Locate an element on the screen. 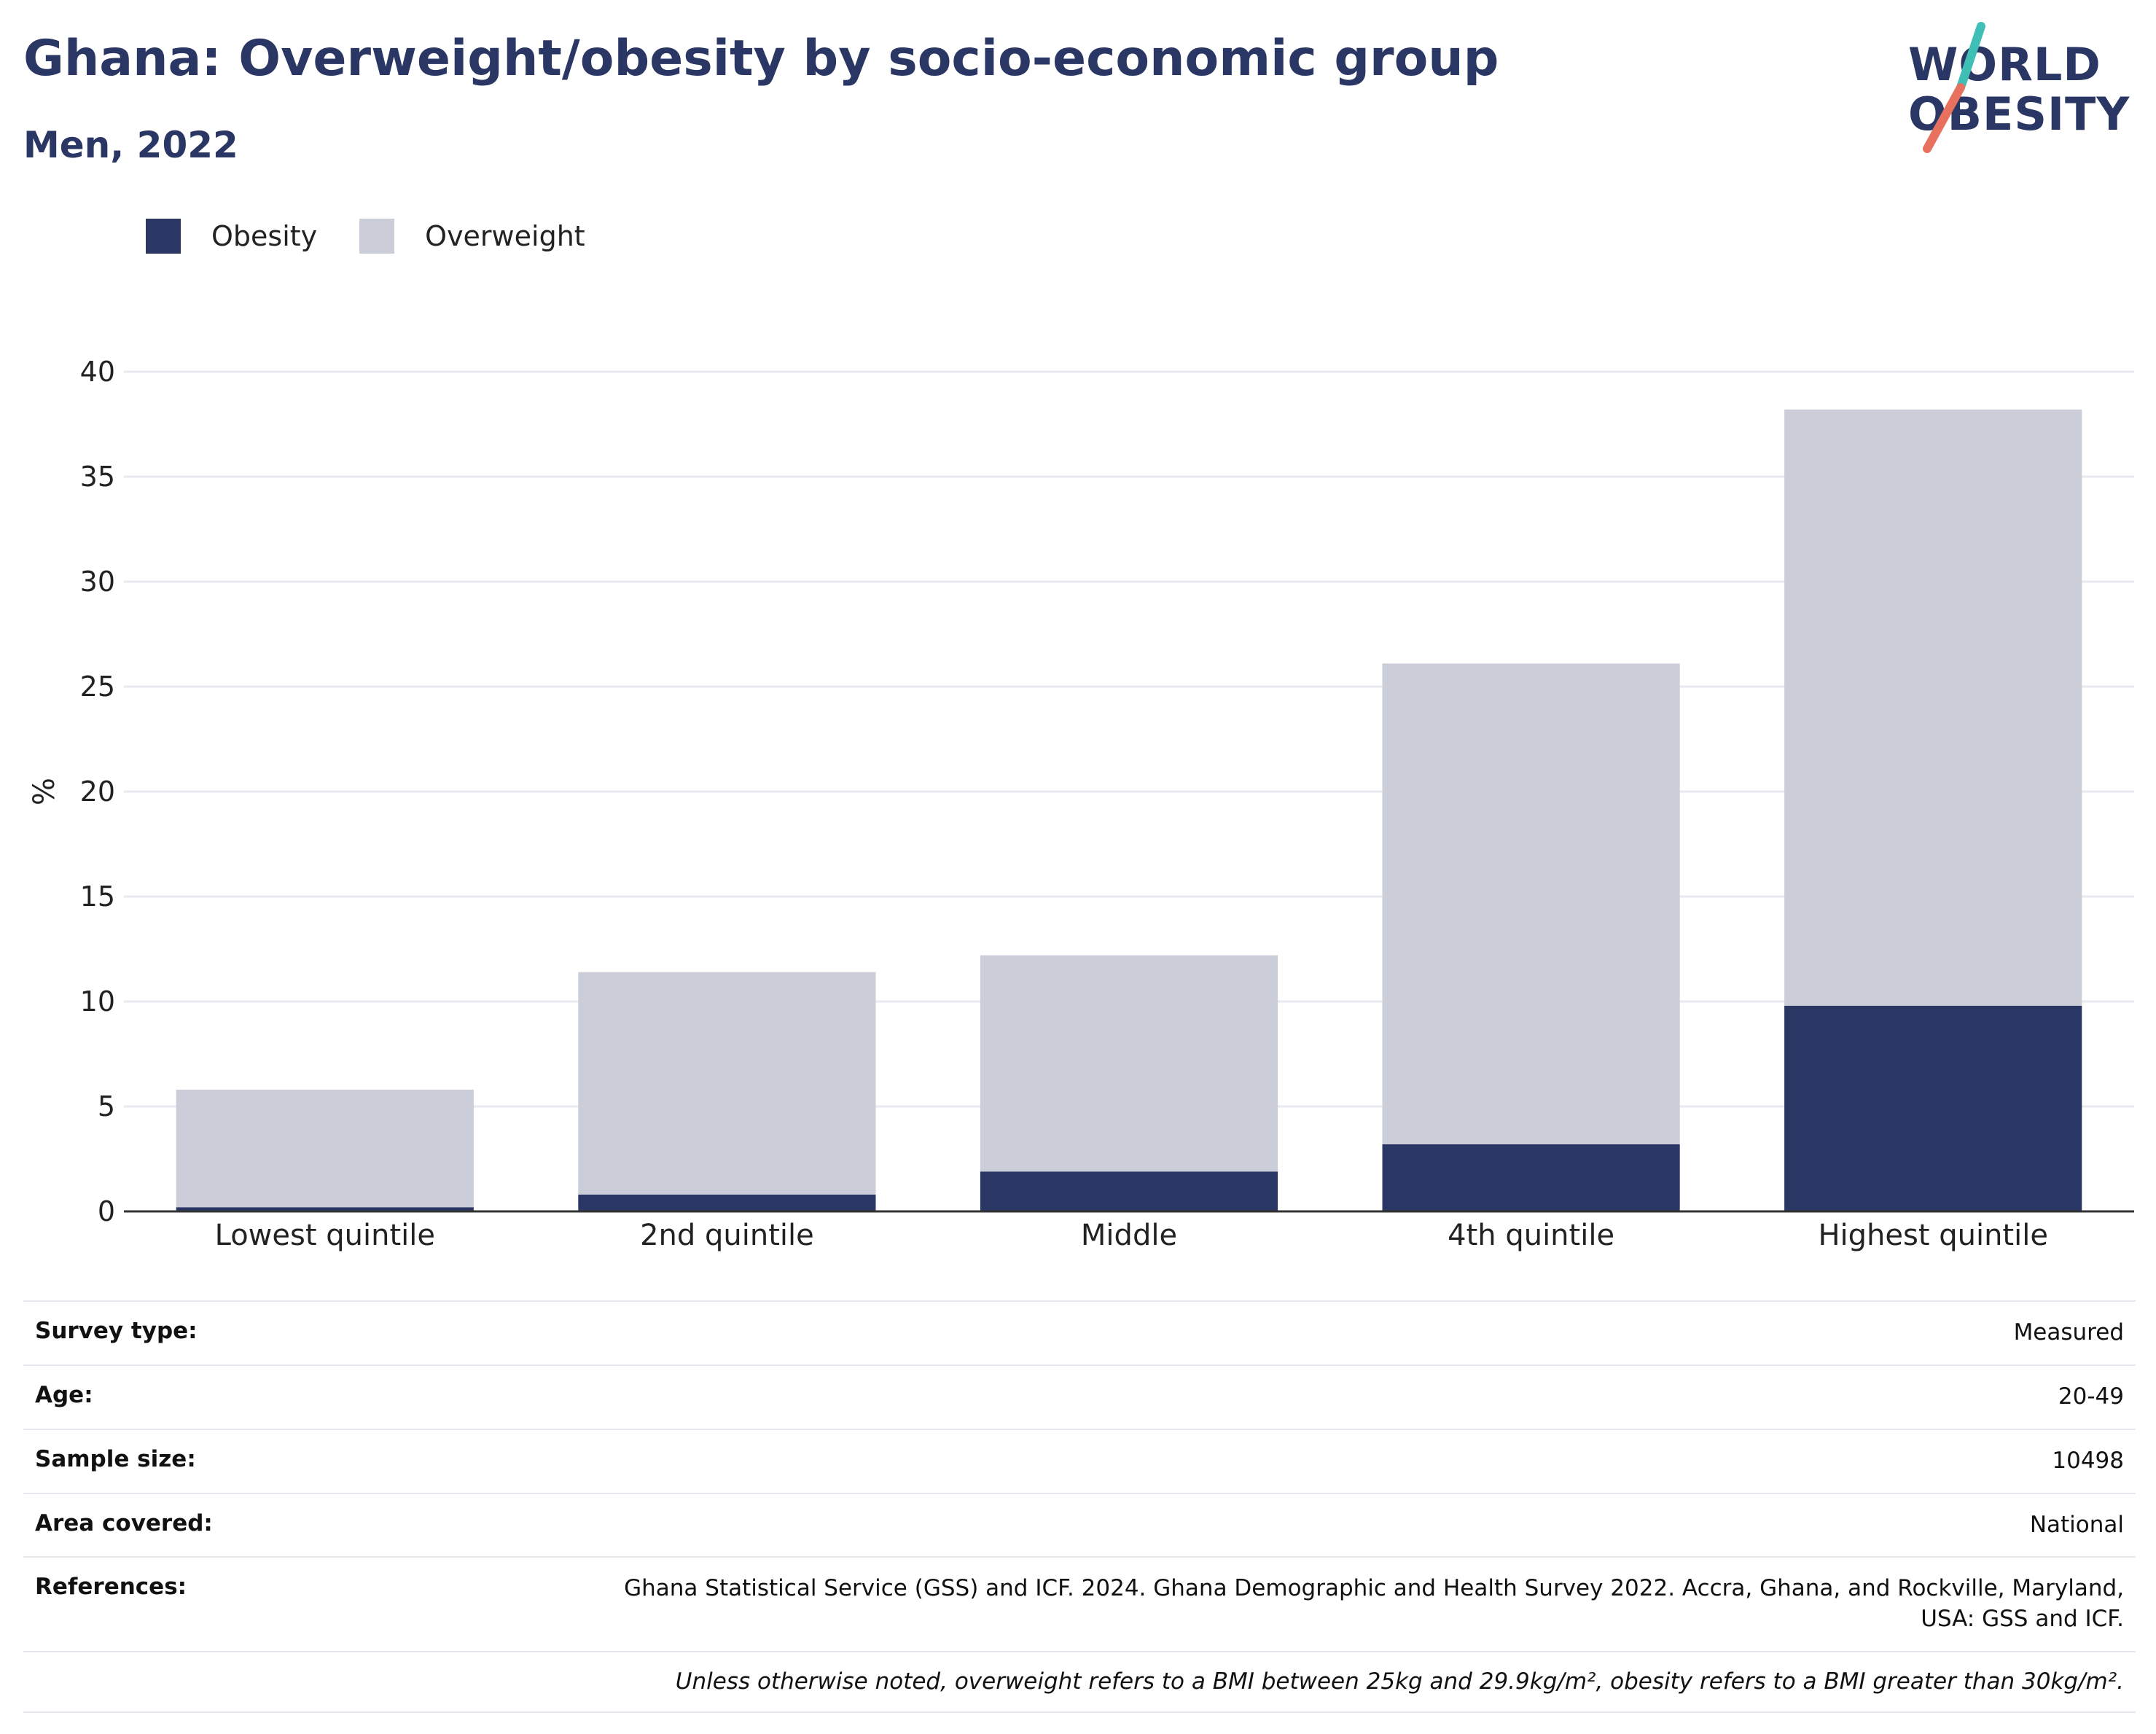  y-tick-label: 5 is located at coordinates (106, 1106).